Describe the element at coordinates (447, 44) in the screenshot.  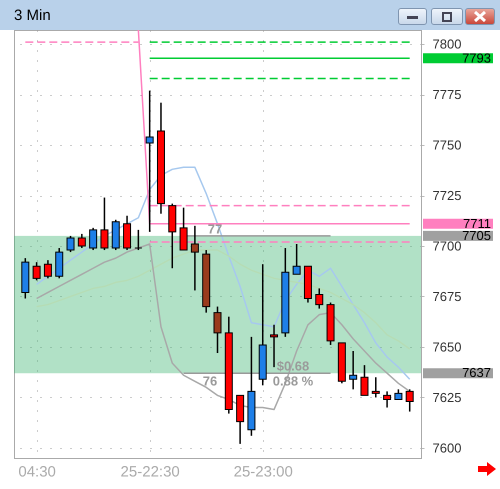
I see `y-tick-label: 7800` at that location.